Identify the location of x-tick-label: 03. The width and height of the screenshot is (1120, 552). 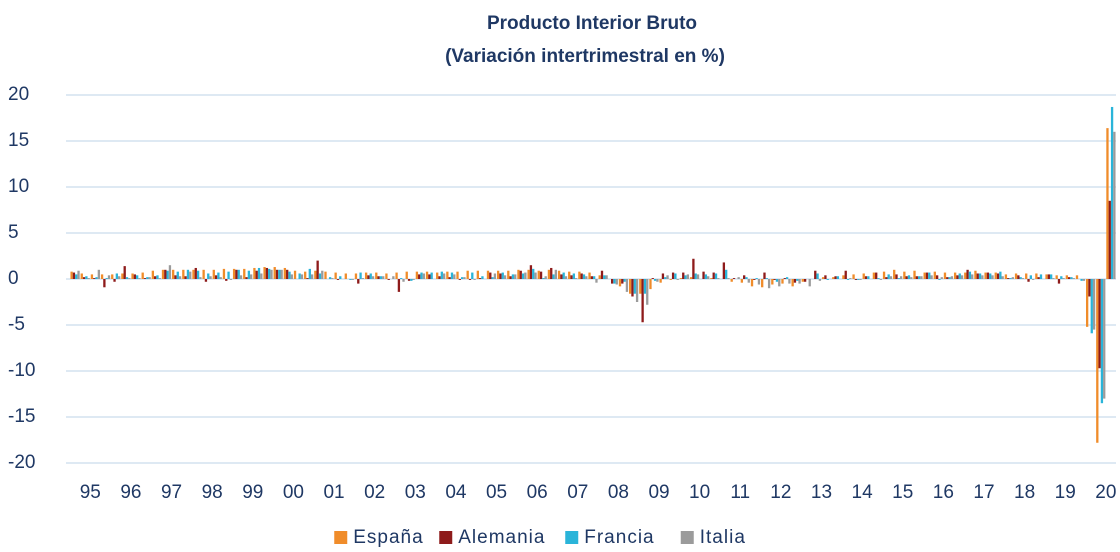
(415, 492).